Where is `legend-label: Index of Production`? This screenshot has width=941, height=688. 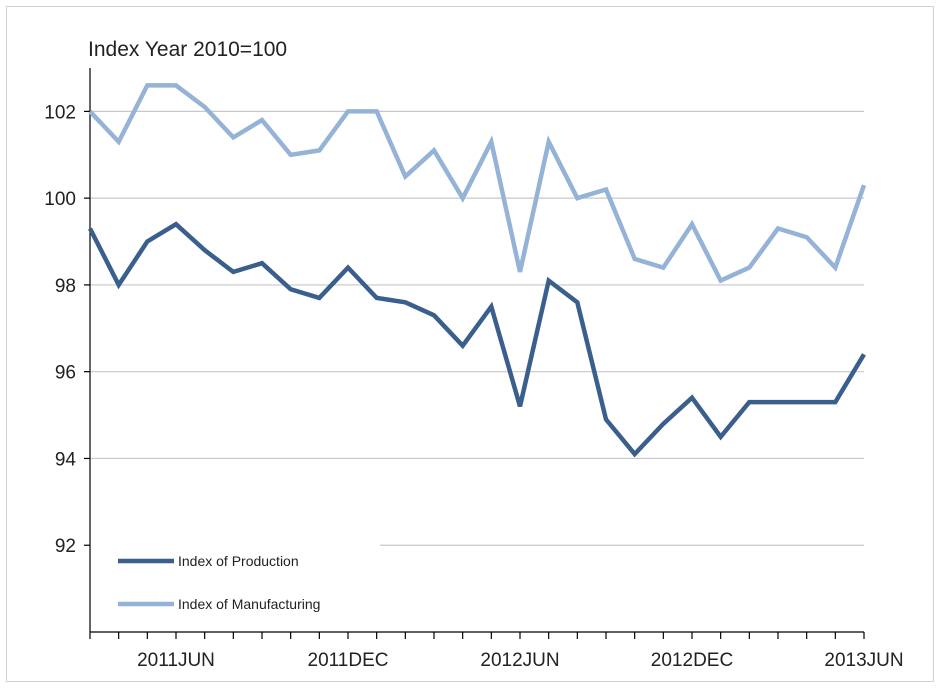 legend-label: Index of Production is located at coordinates (238, 561).